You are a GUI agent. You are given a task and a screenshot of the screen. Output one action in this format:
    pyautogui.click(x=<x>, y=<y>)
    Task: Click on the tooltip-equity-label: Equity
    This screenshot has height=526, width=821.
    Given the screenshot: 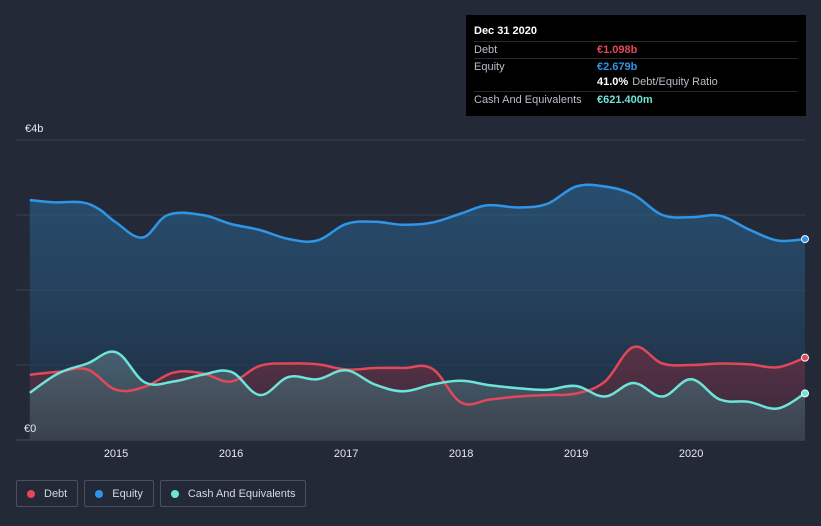 What is the action you would take?
    pyautogui.click(x=489, y=66)
    